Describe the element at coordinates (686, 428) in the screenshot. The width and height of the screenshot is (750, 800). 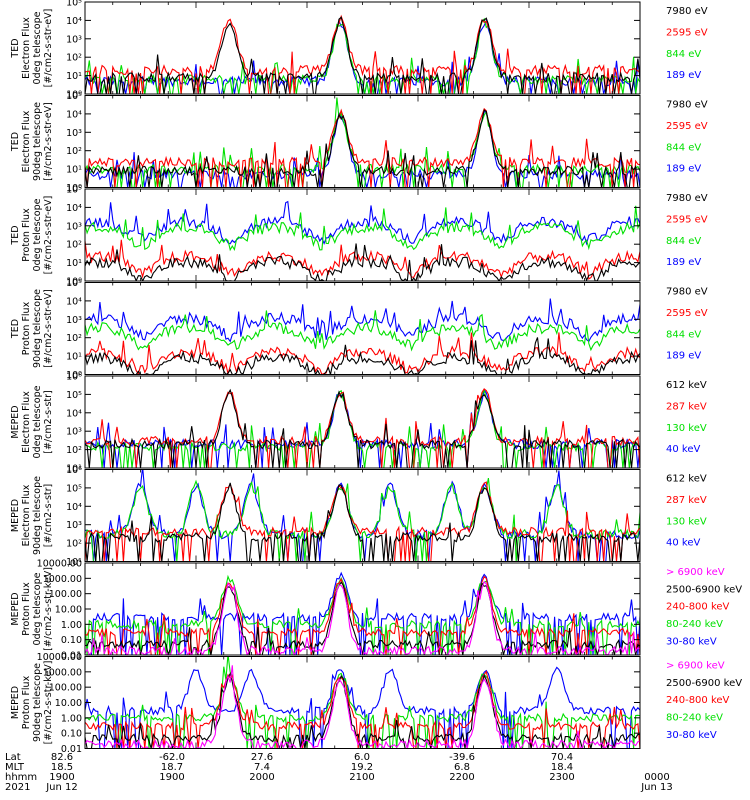
I see `legend-entry-green: 130 keV` at that location.